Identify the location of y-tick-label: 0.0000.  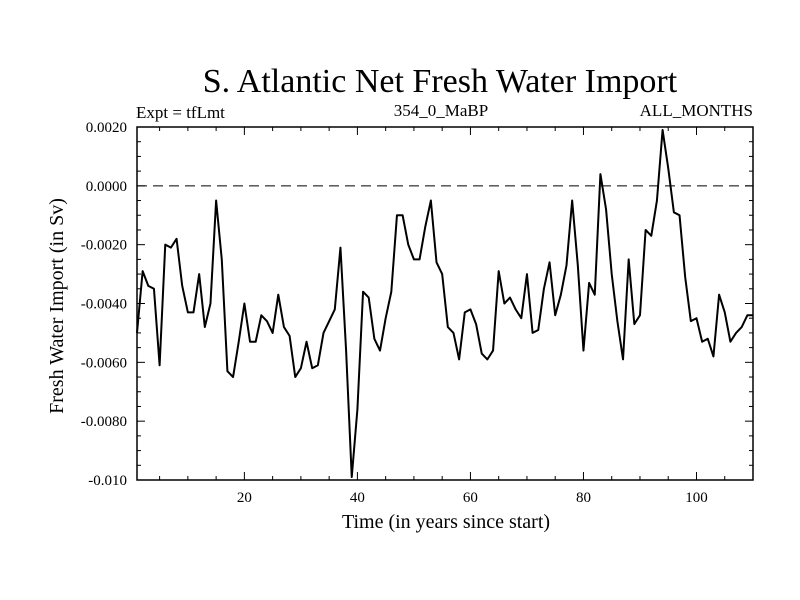
(106, 187).